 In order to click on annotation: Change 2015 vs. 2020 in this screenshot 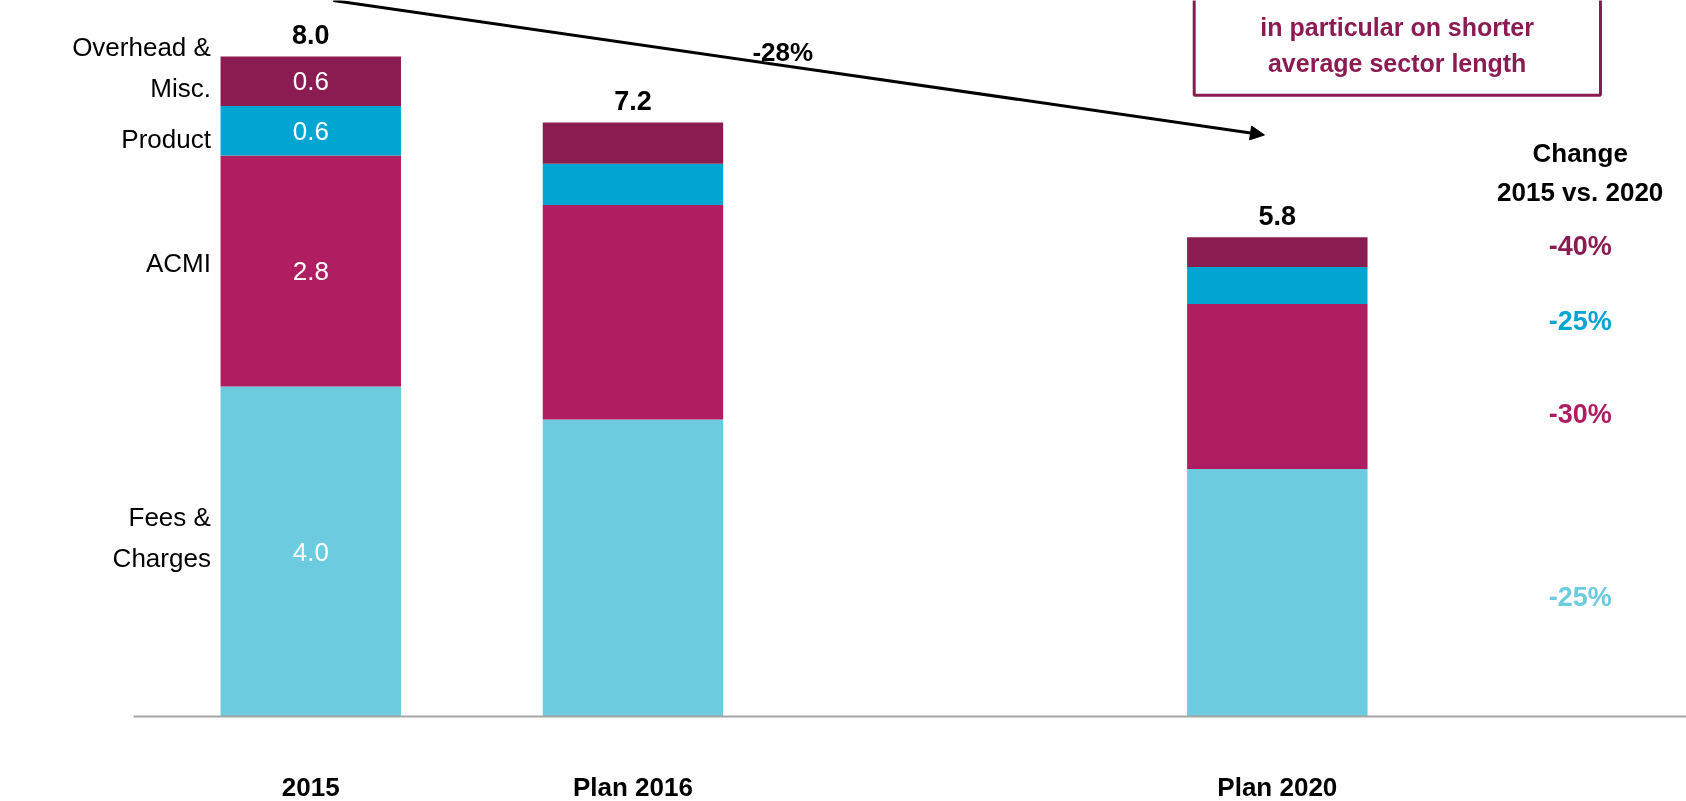, I will do `click(1580, 172)`.